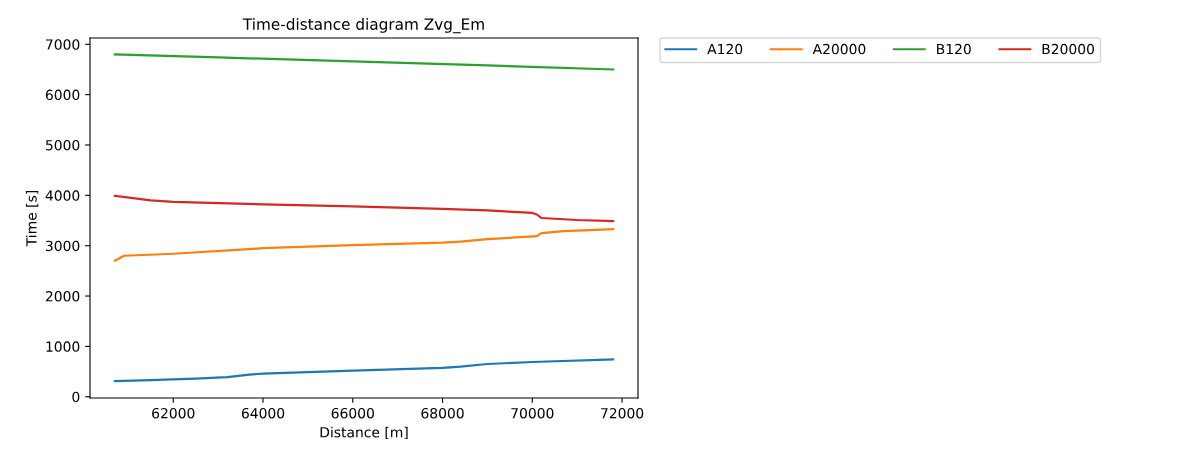  What do you see at coordinates (62, 296) in the screenshot?
I see `y-tick-label: 2000` at bounding box center [62, 296].